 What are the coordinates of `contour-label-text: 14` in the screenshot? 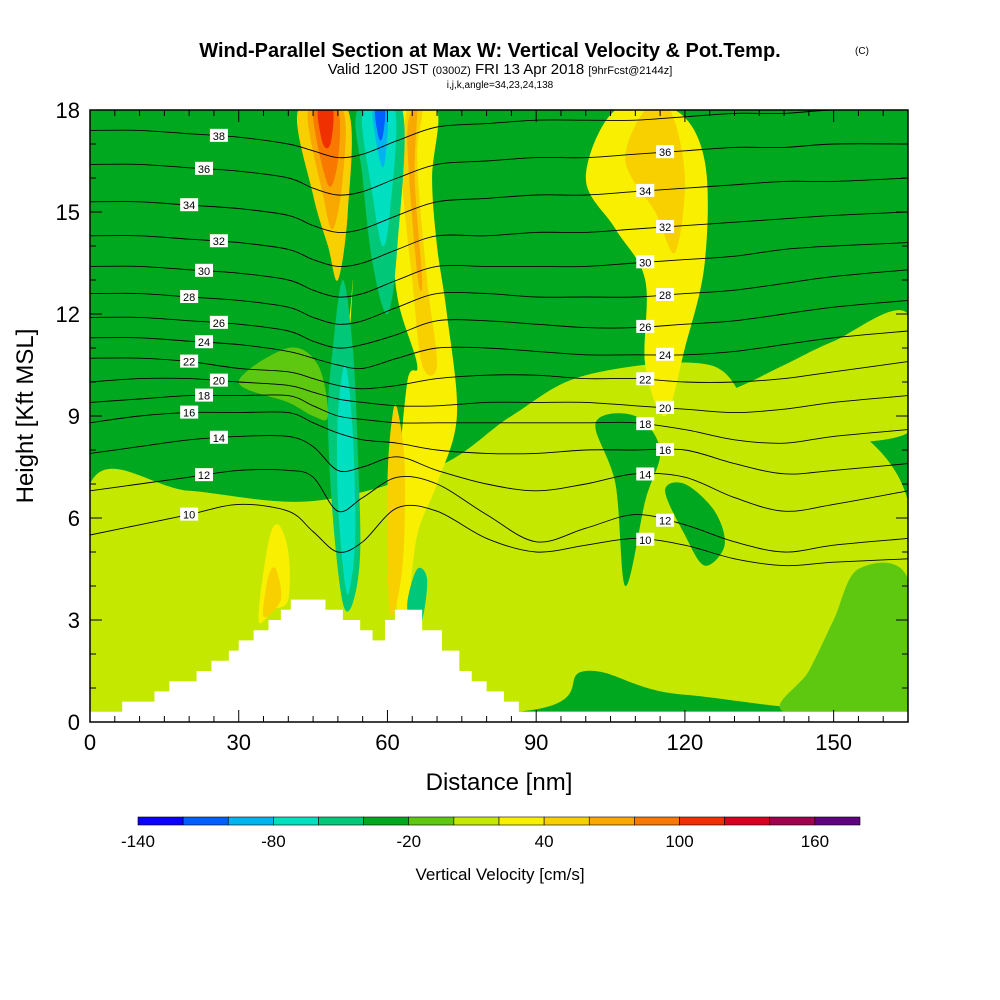 It's located at (219, 439).